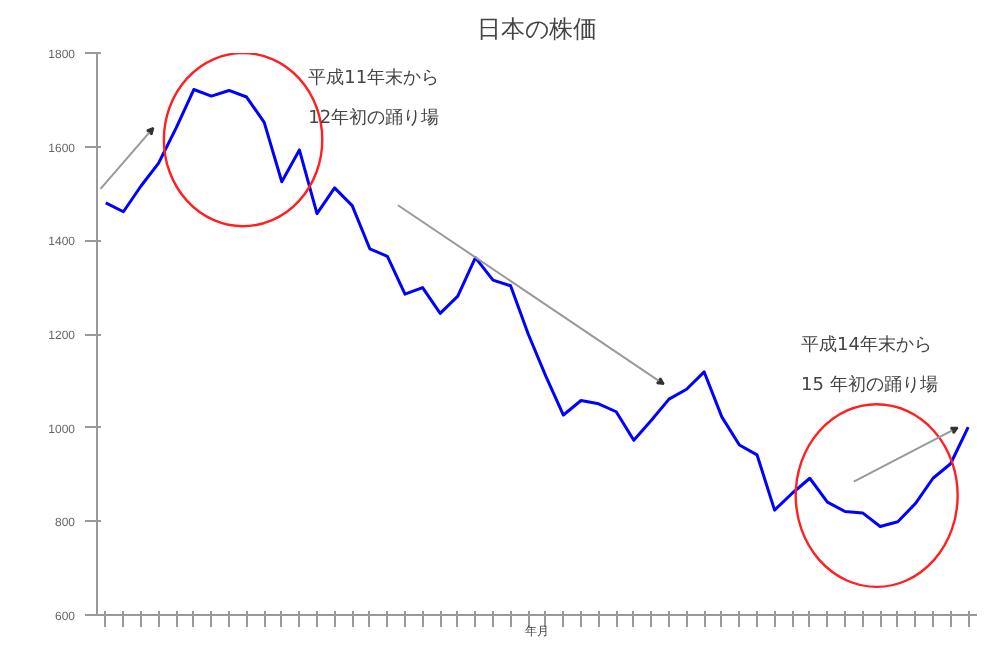  Describe the element at coordinates (537, 29) in the screenshot. I see `chart-title: 日本の株価` at that location.